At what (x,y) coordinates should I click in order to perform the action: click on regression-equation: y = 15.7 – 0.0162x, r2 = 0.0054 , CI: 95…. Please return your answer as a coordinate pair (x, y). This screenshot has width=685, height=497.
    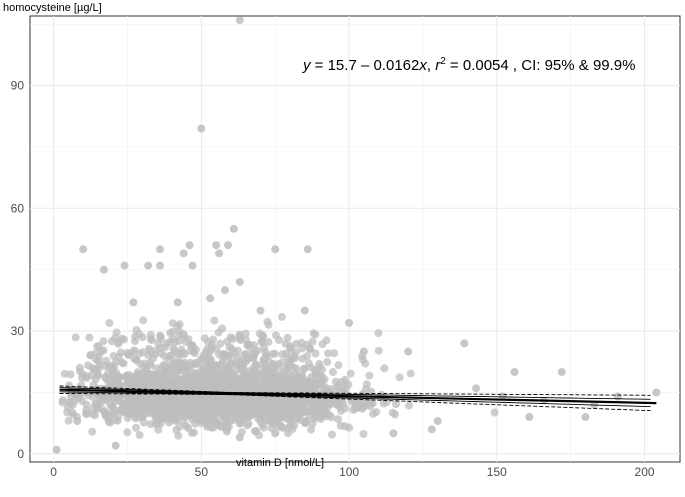
    Looking at the image, I should click on (468, 65).